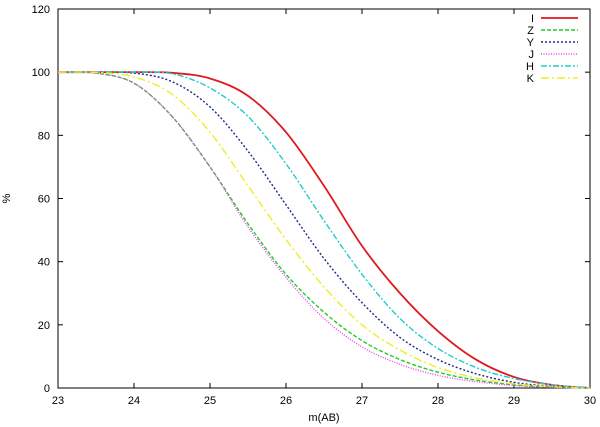  Describe the element at coordinates (134, 401) in the screenshot. I see `x-tick-label: 24` at that location.